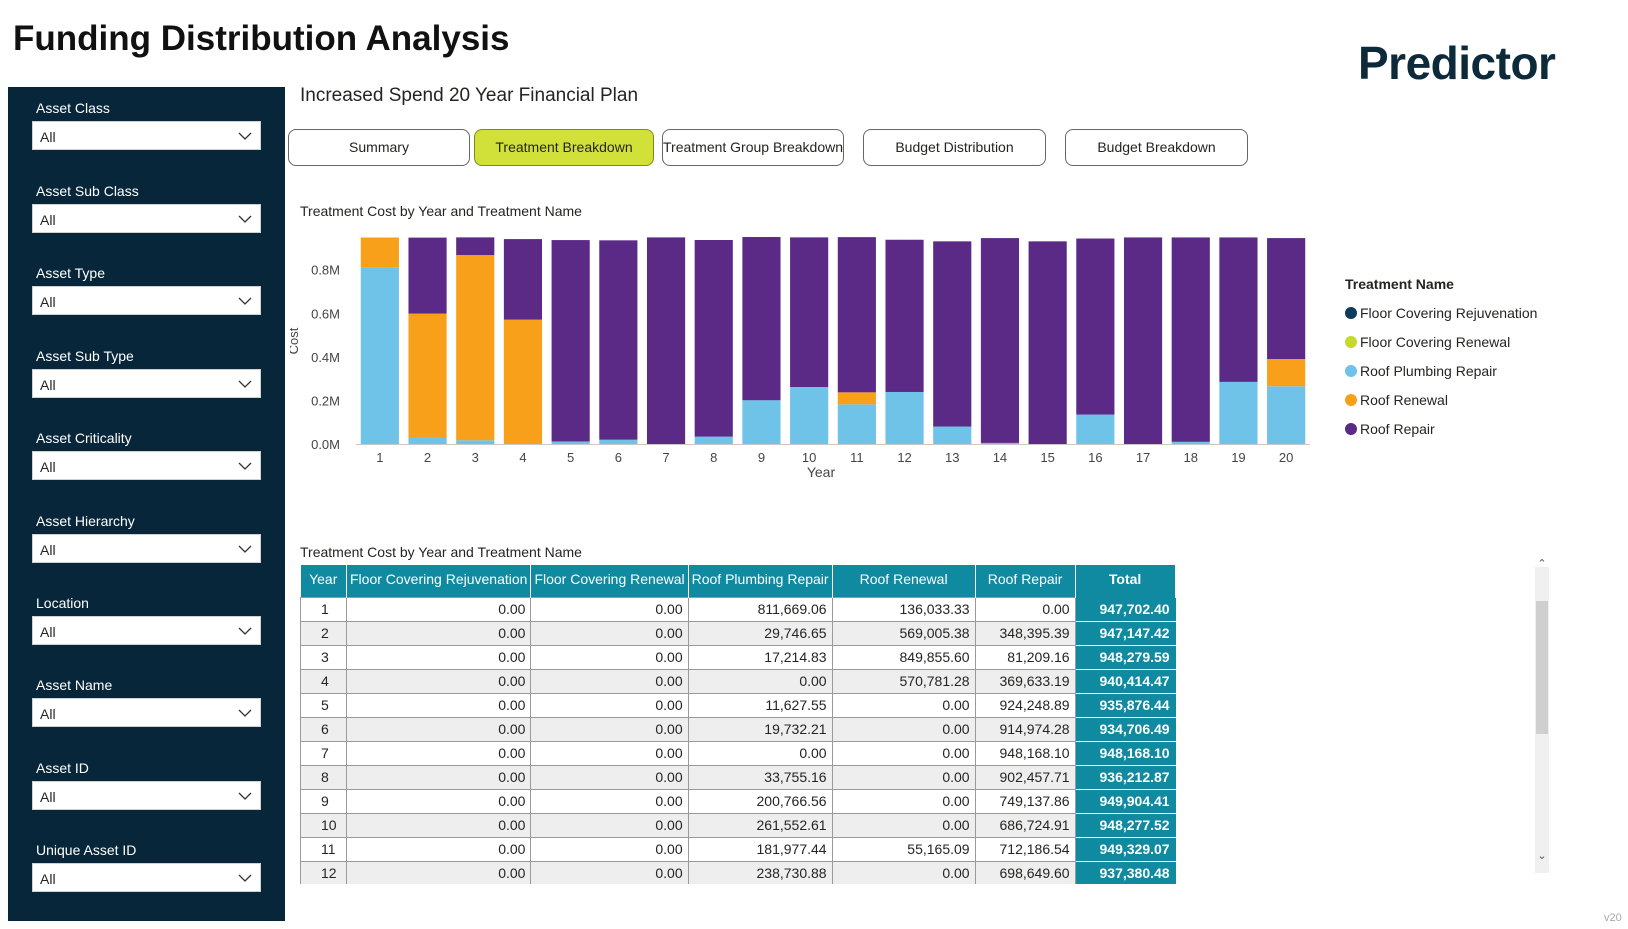 The width and height of the screenshot is (1628, 929). Describe the element at coordinates (1435, 341) in the screenshot. I see `legend-label: Floor Covering Renewal` at that location.